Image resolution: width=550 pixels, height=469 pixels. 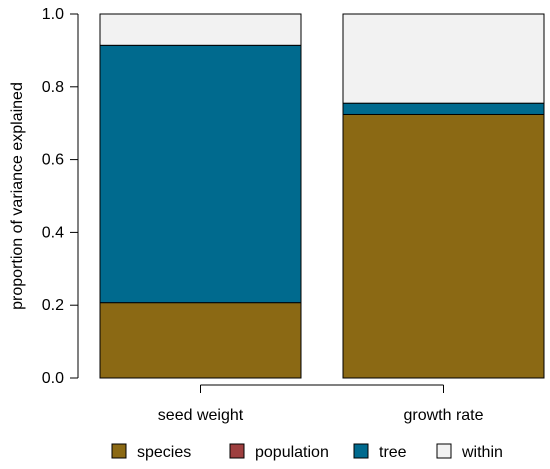 I want to click on y-tick-label: 0.6, so click(x=53, y=160).